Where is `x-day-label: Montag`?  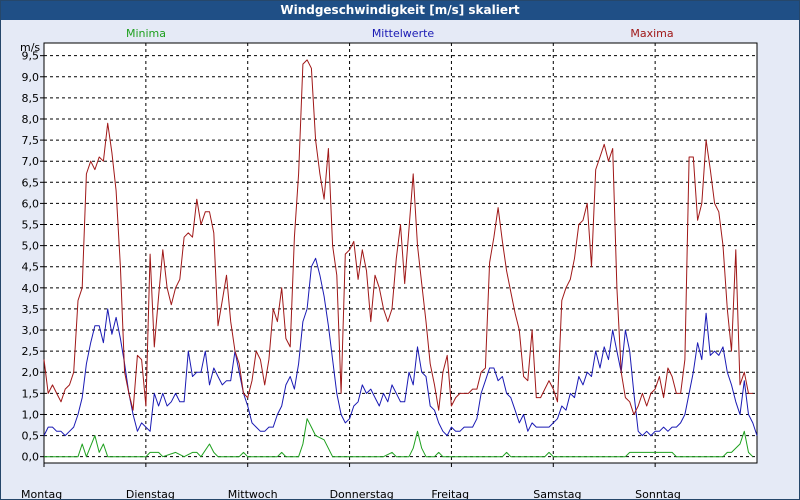 x-day-label: Montag is located at coordinates (41, 493).